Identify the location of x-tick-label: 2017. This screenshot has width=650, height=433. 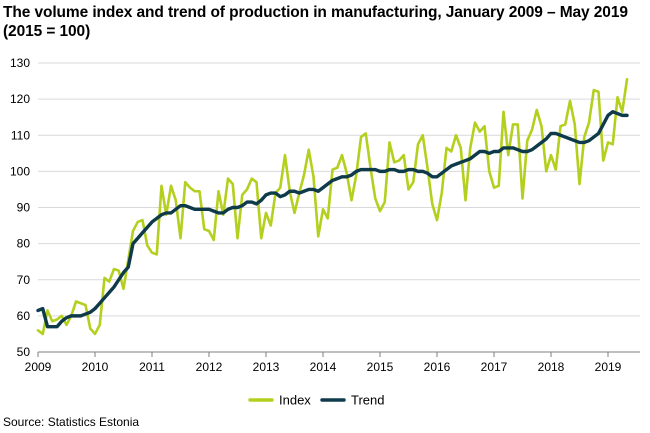
(494, 367).